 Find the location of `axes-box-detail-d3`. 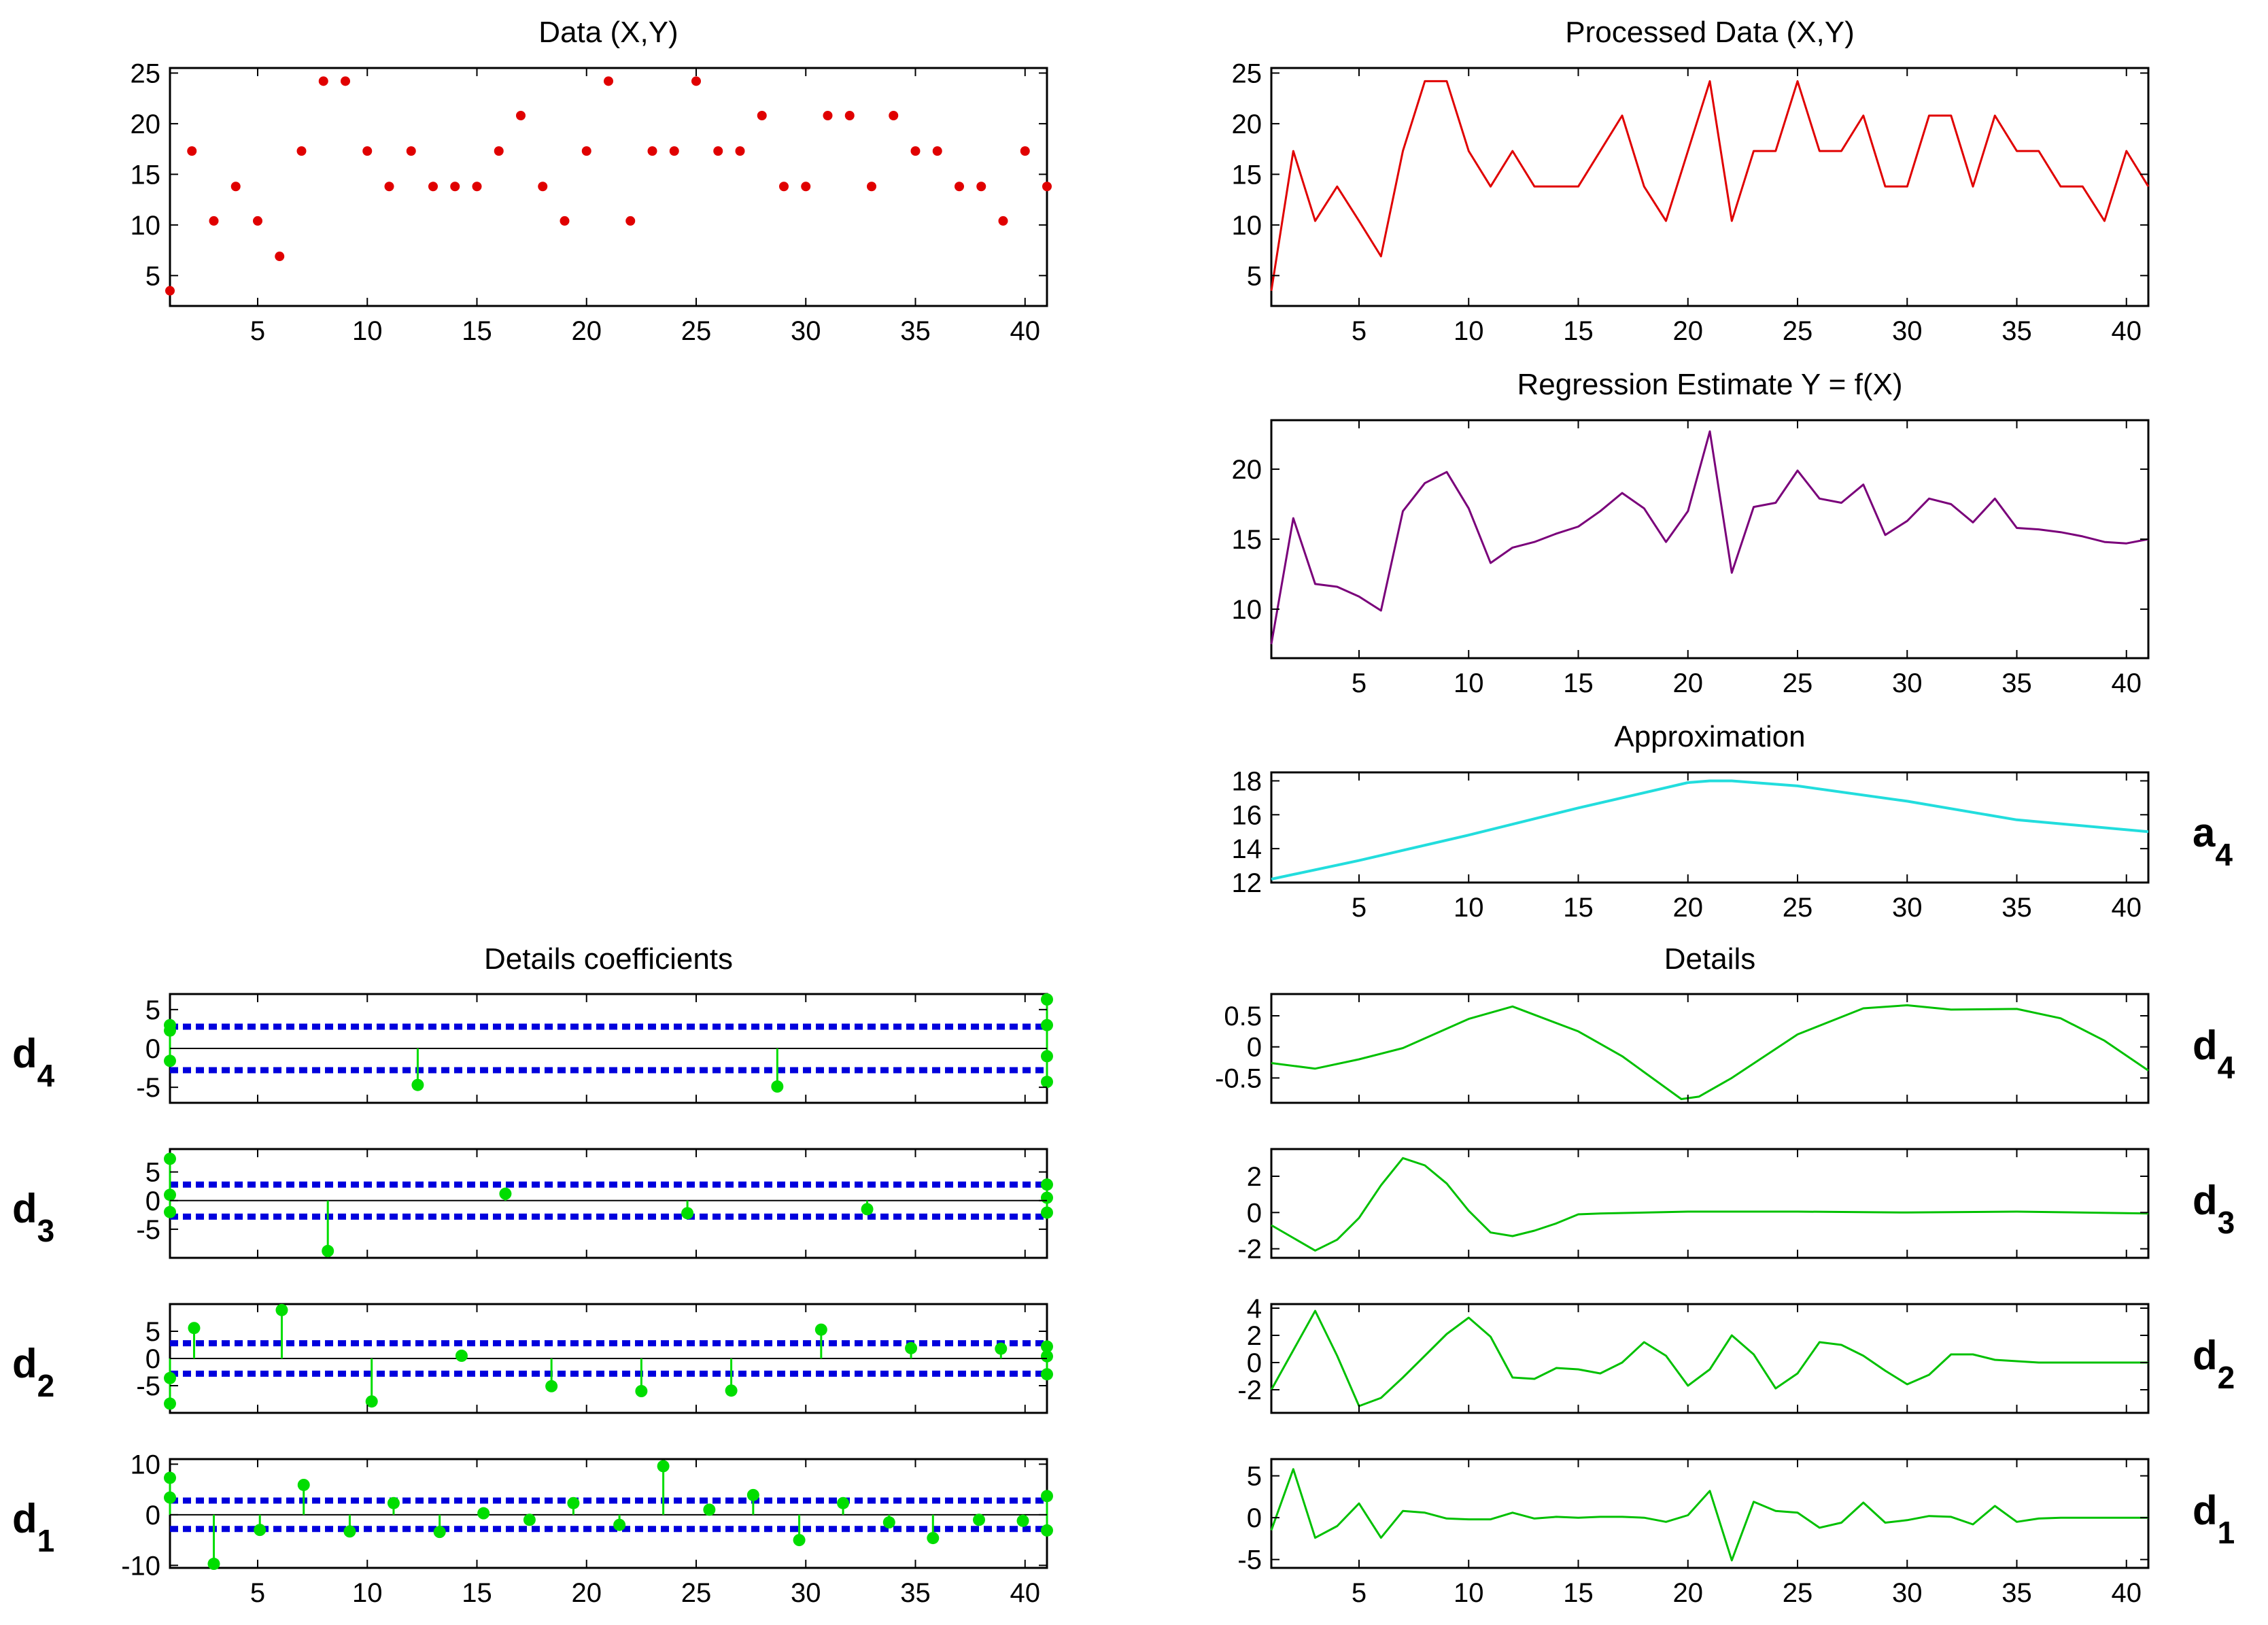

axes-box-detail-d3 is located at coordinates (1710, 1203).